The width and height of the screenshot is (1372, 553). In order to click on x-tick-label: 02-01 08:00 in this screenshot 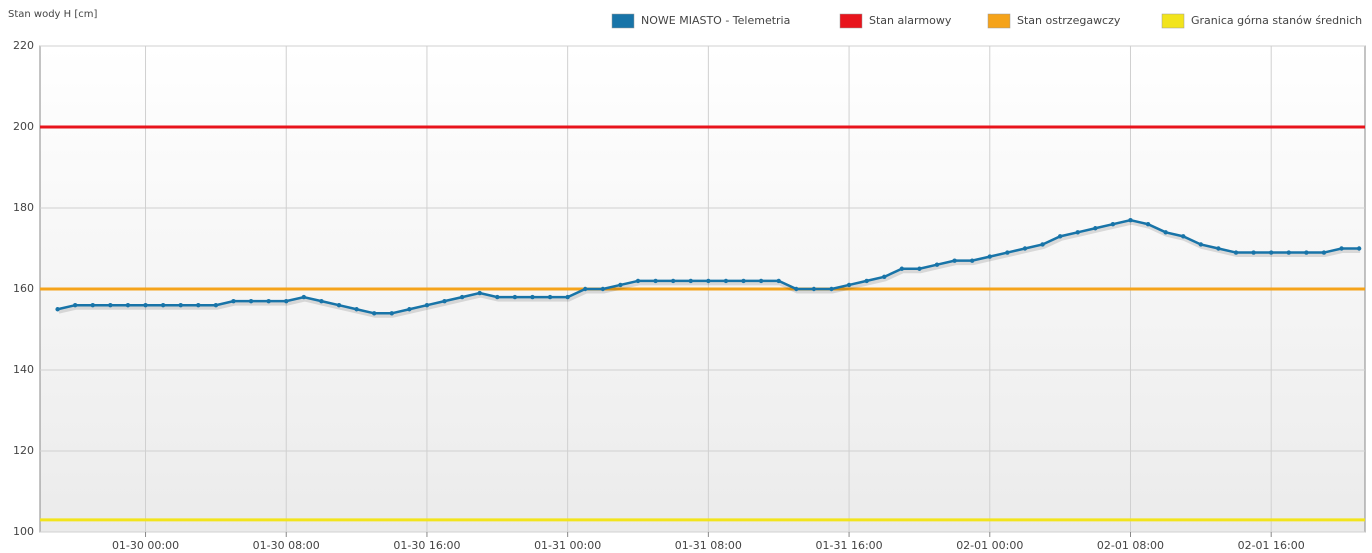, I will do `click(1130, 545)`.